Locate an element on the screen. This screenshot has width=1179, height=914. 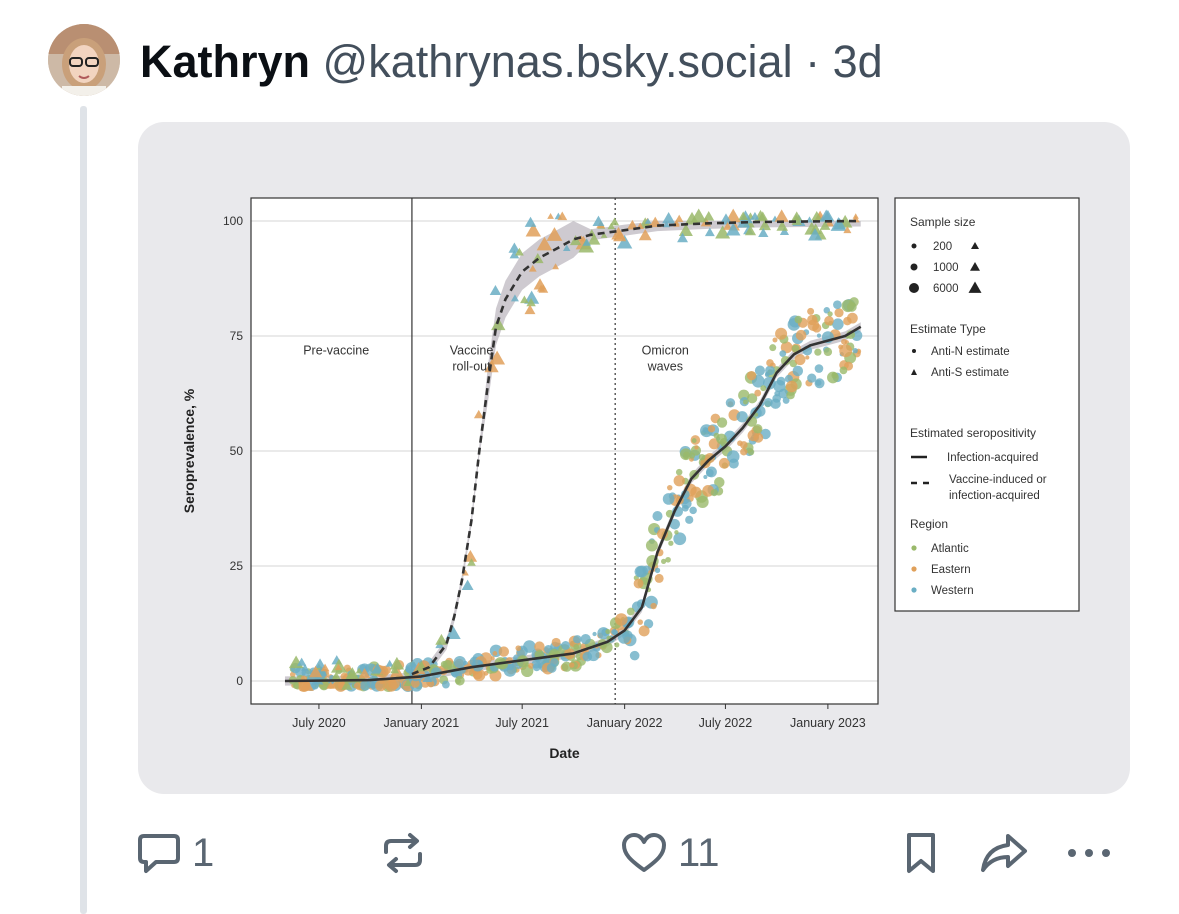
post-age: 3d is located at coordinates (857, 61).